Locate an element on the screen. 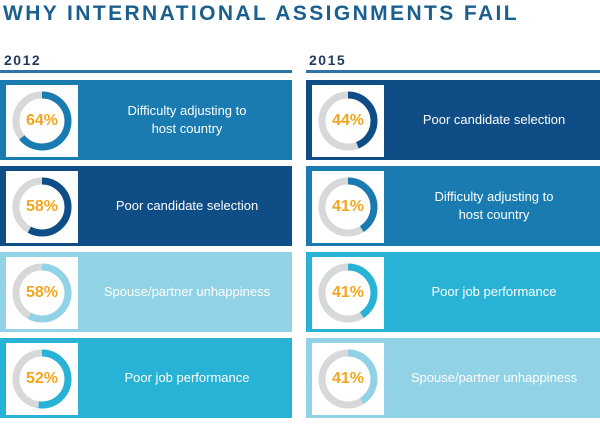  donut-box: 52% is located at coordinates (42, 379).